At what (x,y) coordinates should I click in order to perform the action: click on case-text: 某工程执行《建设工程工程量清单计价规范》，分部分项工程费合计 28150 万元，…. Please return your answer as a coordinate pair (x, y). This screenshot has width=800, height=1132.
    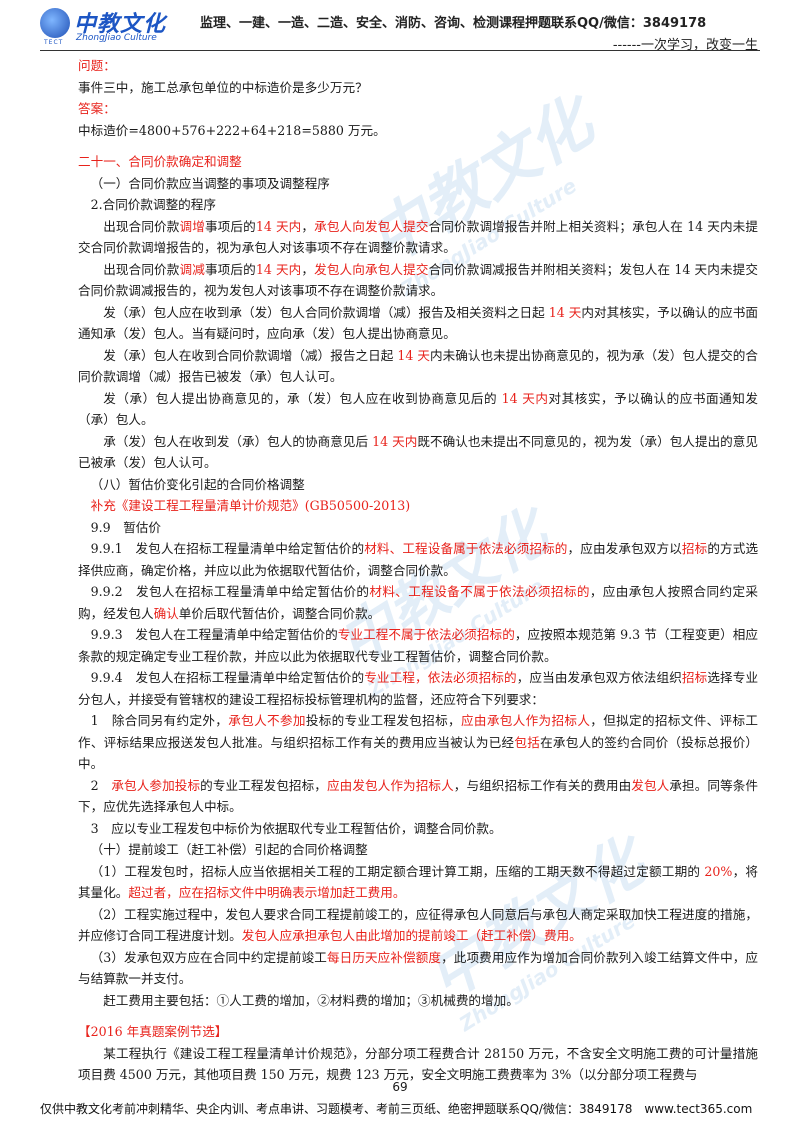
    Looking at the image, I should click on (418, 1064).